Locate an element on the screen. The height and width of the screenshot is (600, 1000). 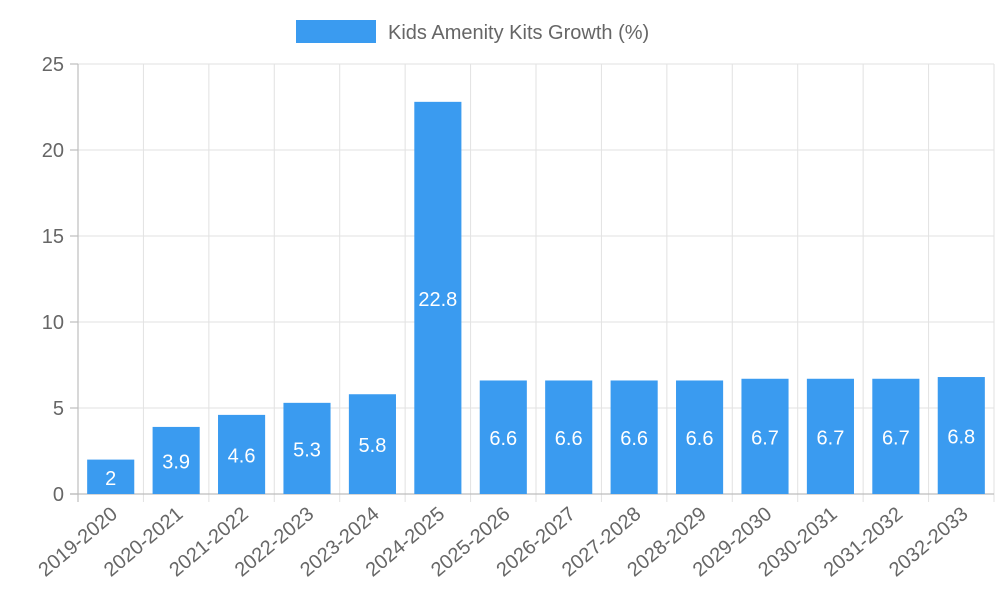
bar-value-label: 3.9 is located at coordinates (176, 462).